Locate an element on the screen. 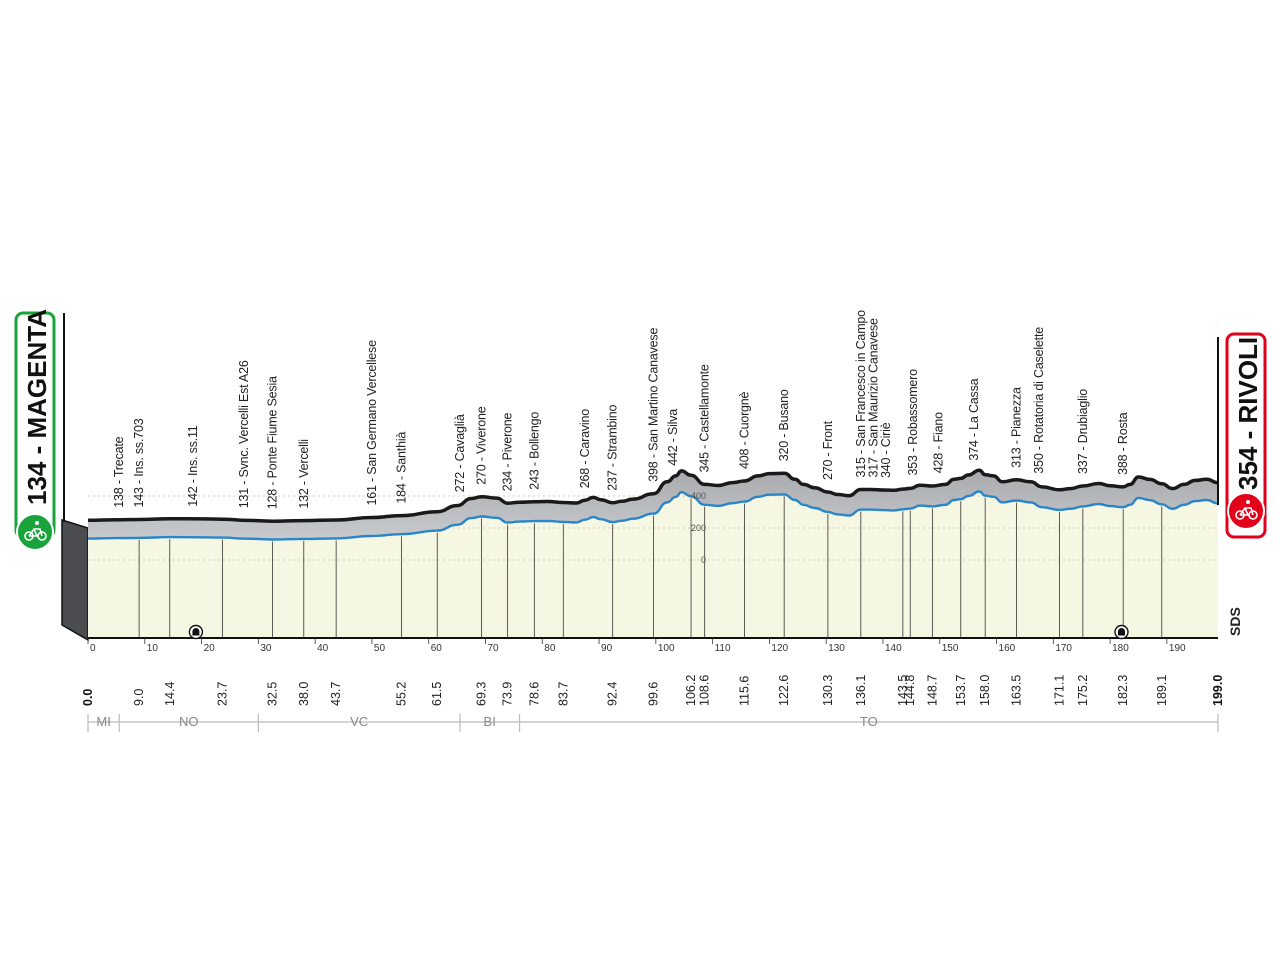 The image size is (1280, 960). waypoint-label: 243 - Bollengo is located at coordinates (534, 451).